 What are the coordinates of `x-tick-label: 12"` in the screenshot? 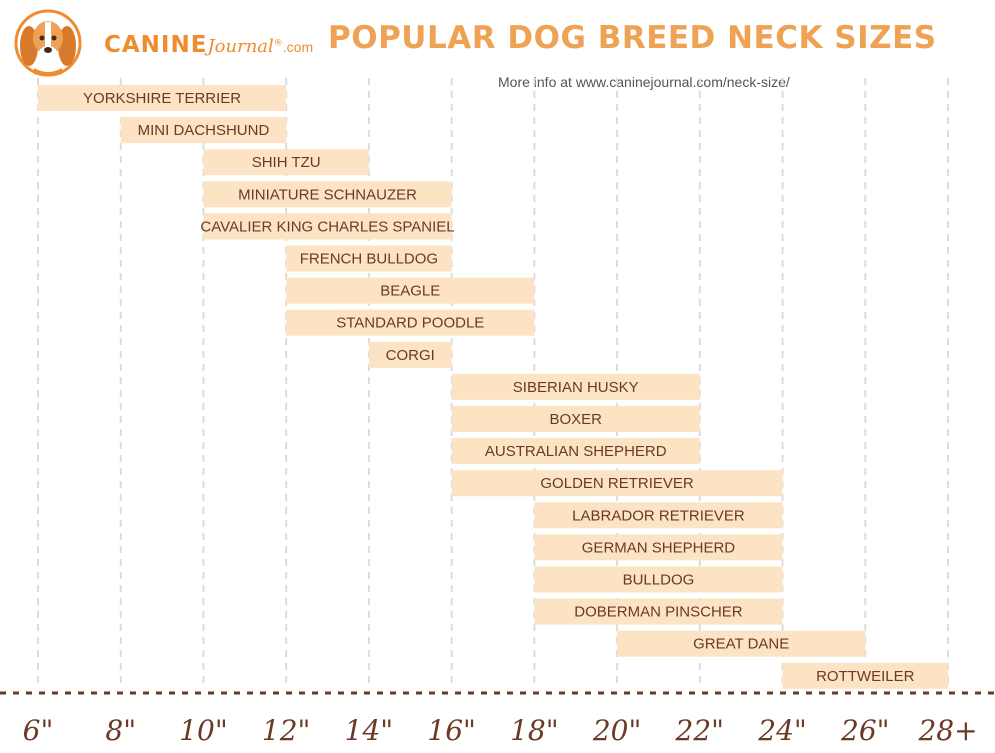 It's located at (286, 730).